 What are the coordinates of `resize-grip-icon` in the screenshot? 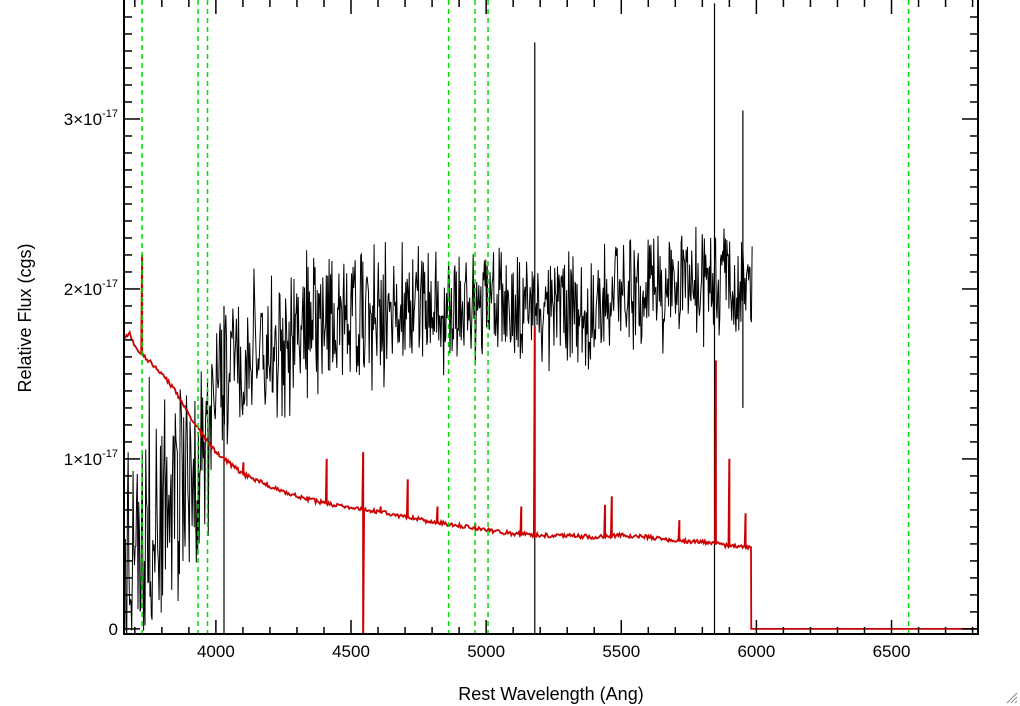 It's located at (1011, 697).